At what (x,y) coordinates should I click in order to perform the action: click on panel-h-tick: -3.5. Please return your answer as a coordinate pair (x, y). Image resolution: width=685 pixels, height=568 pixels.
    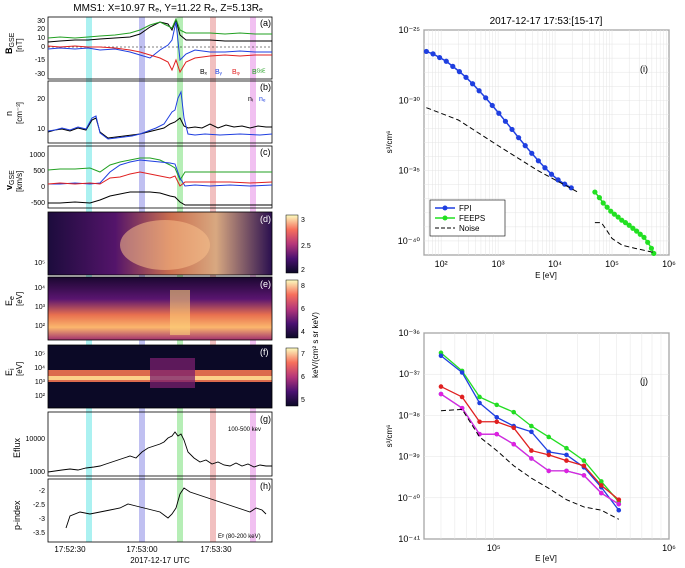
    Looking at the image, I should click on (39, 533).